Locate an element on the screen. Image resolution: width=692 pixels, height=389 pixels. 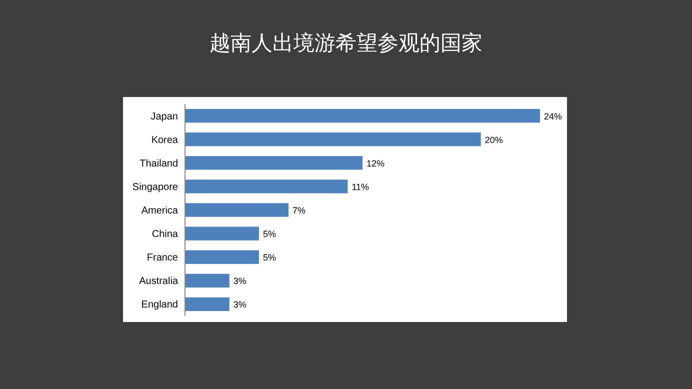
data-label: 20% is located at coordinates (493, 139).